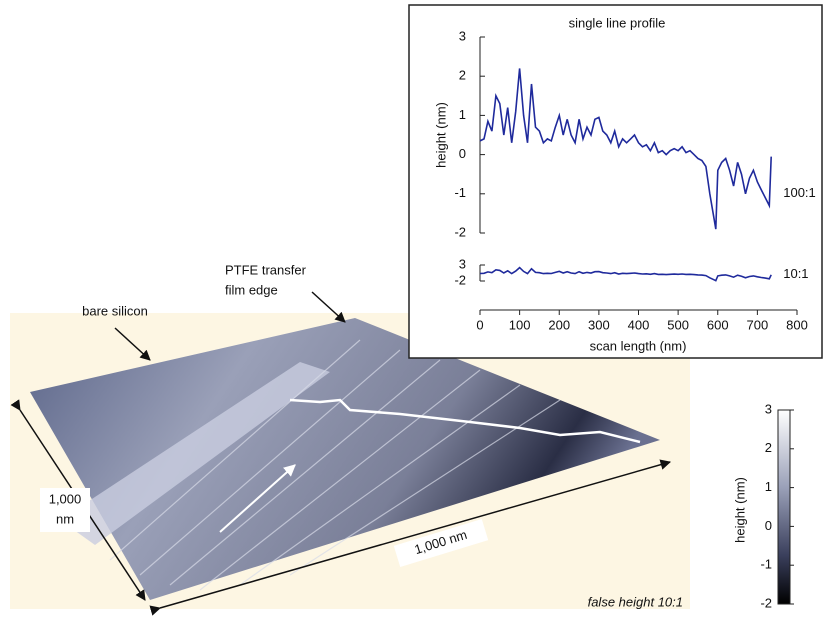 The width and height of the screenshot is (834, 626). Describe the element at coordinates (251, 289) in the screenshot. I see `annotation: film edge` at that location.